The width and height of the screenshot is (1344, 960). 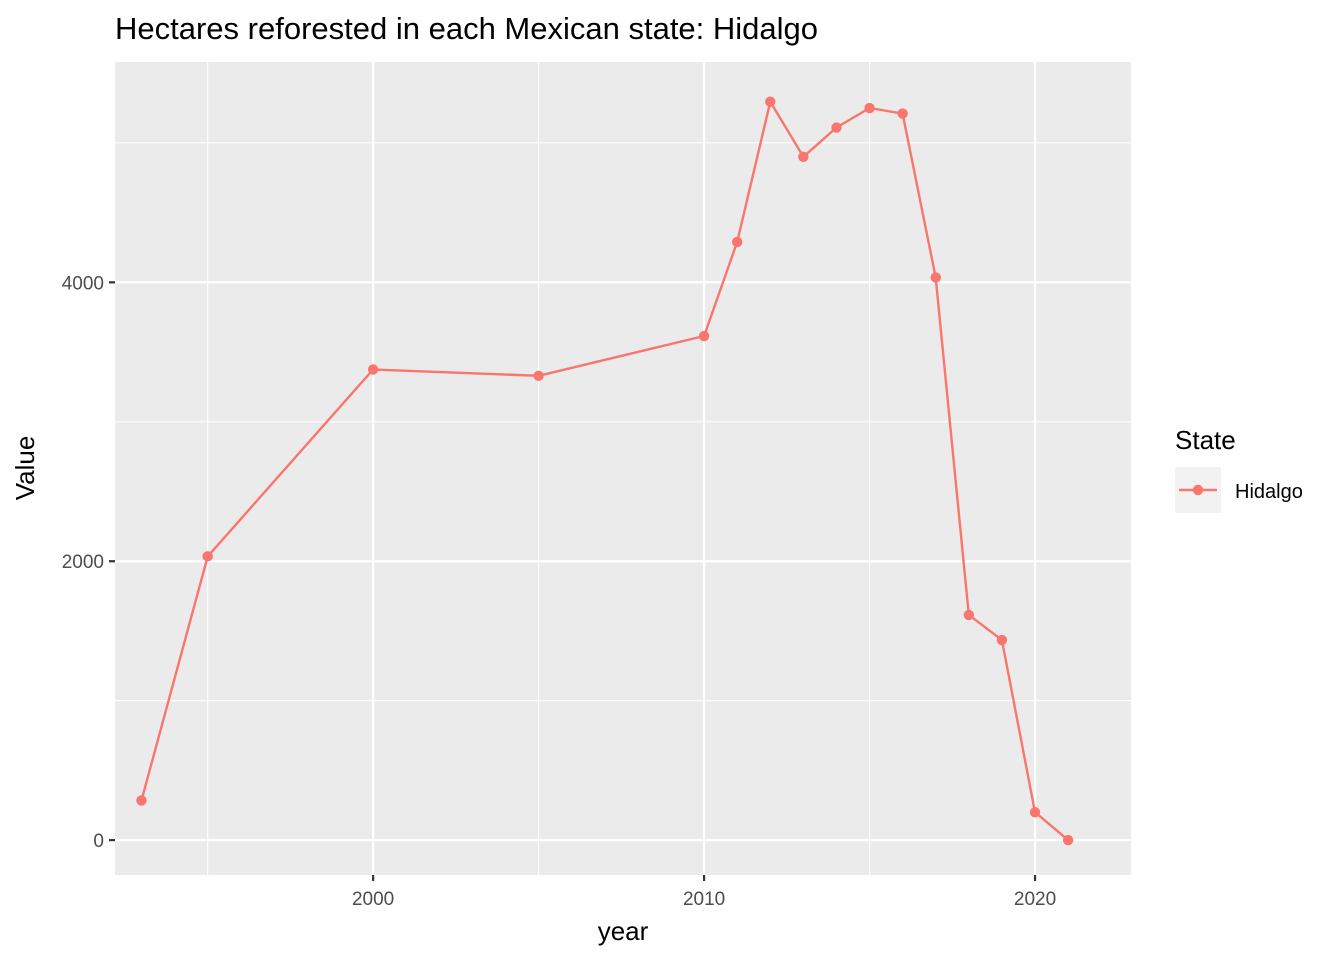 I want to click on x-tick-label: 2010, so click(x=704, y=899).